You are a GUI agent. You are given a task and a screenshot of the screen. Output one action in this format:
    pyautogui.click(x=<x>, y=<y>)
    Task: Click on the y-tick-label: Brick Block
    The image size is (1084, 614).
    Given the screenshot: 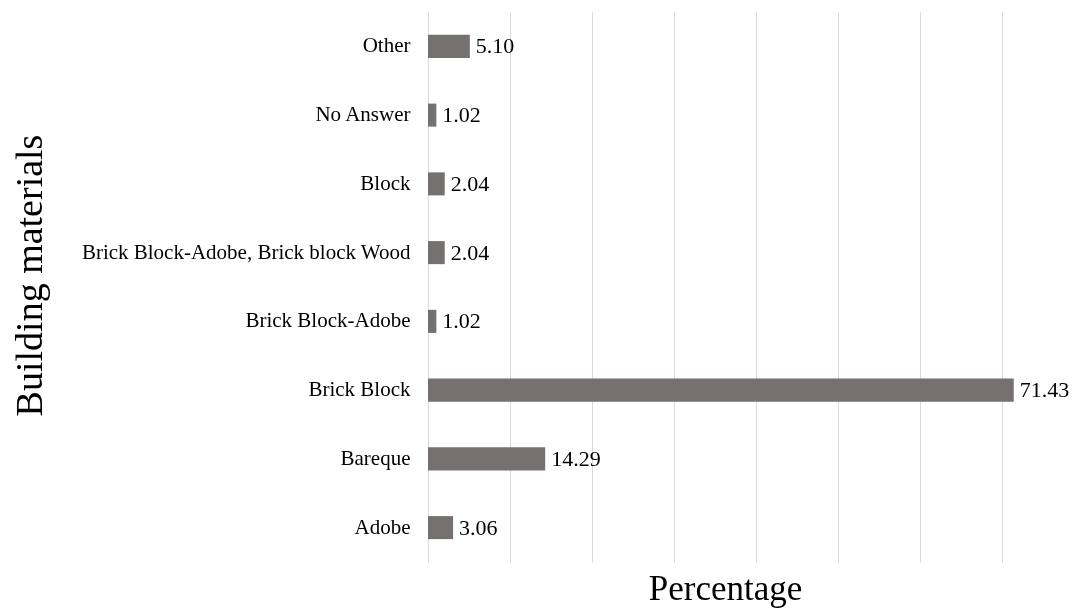 What is the action you would take?
    pyautogui.click(x=359, y=389)
    